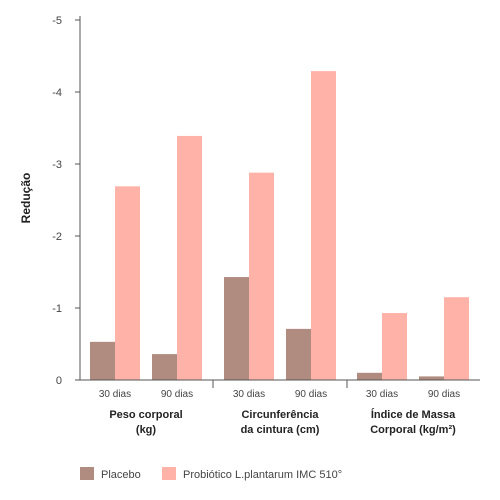  I want to click on group-title: Peso corporal, so click(145, 415).